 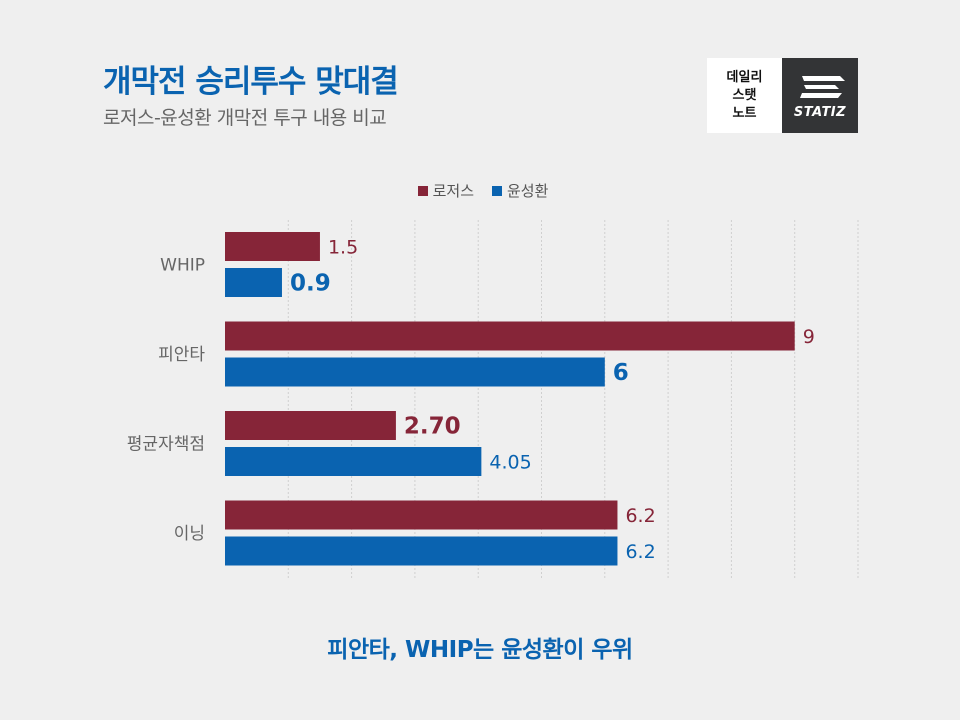 What do you see at coordinates (182, 266) in the screenshot?
I see `category-label: WHIP` at bounding box center [182, 266].